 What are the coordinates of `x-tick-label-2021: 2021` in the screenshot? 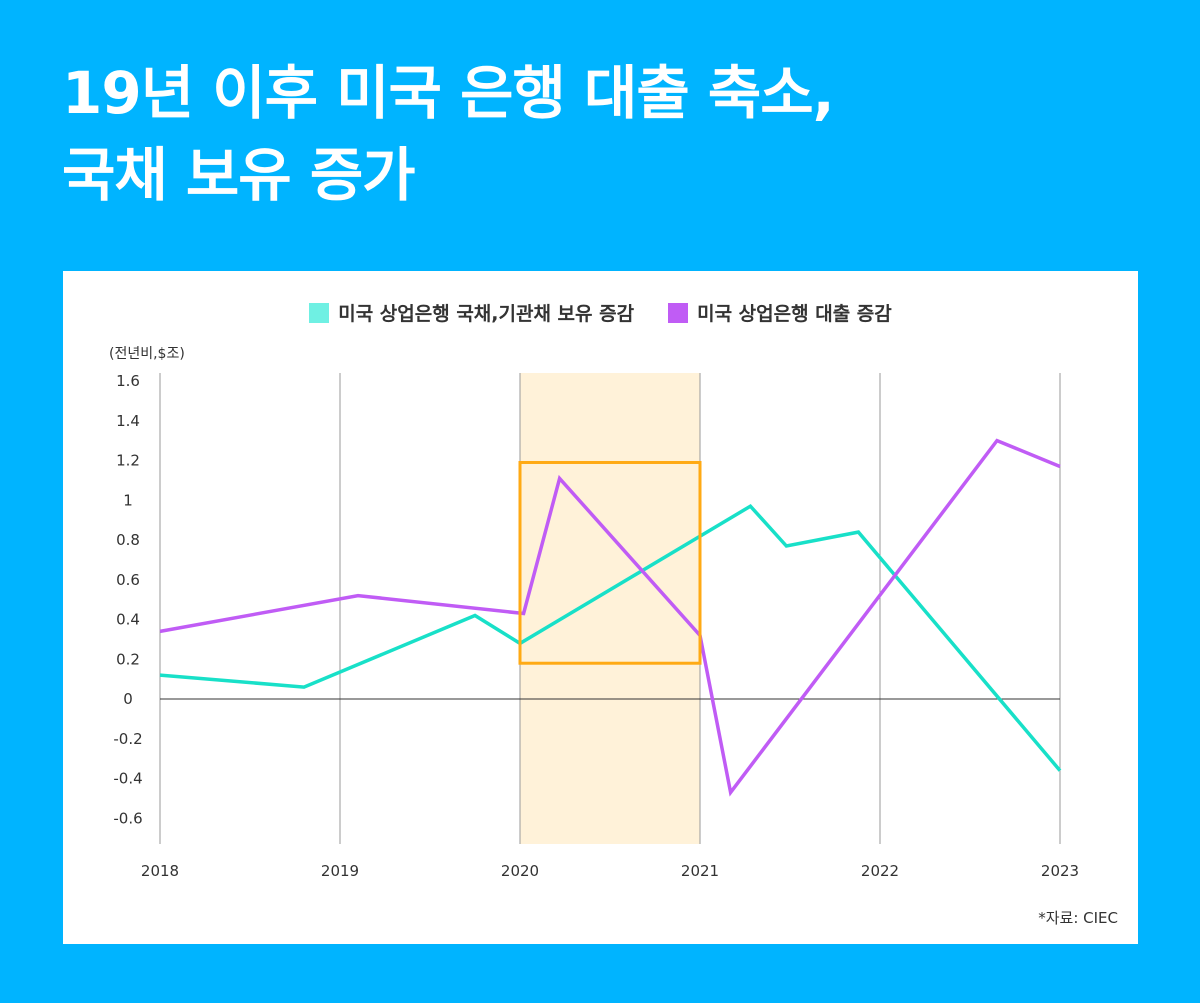 It's located at (700, 871).